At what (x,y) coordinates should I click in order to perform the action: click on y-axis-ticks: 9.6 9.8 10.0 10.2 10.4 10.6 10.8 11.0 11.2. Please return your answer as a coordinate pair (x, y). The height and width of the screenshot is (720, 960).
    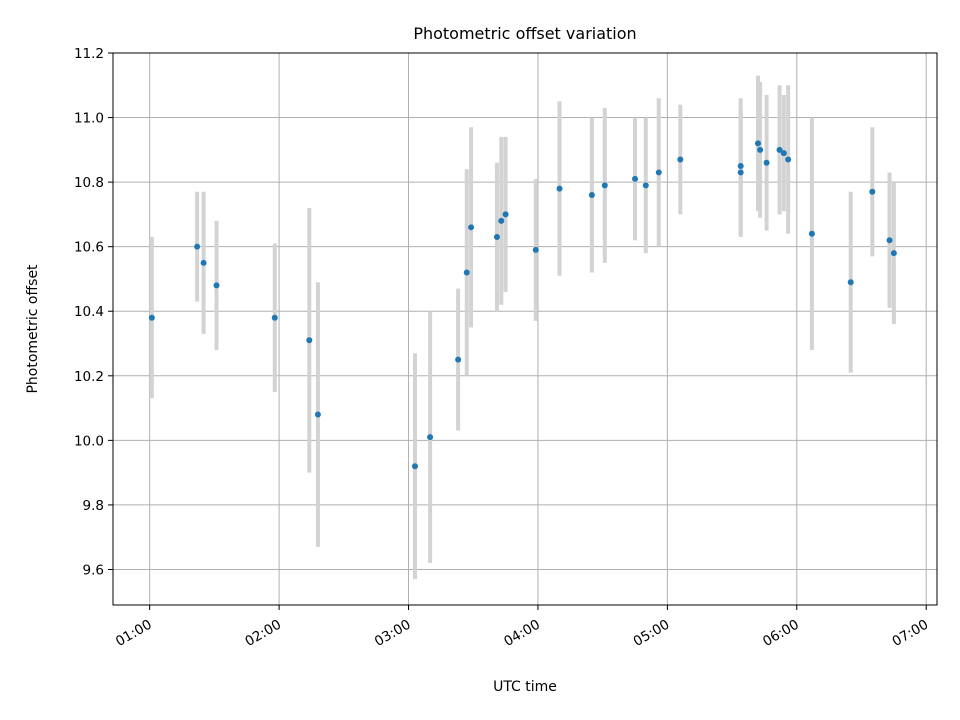
    Looking at the image, I should click on (93, 312).